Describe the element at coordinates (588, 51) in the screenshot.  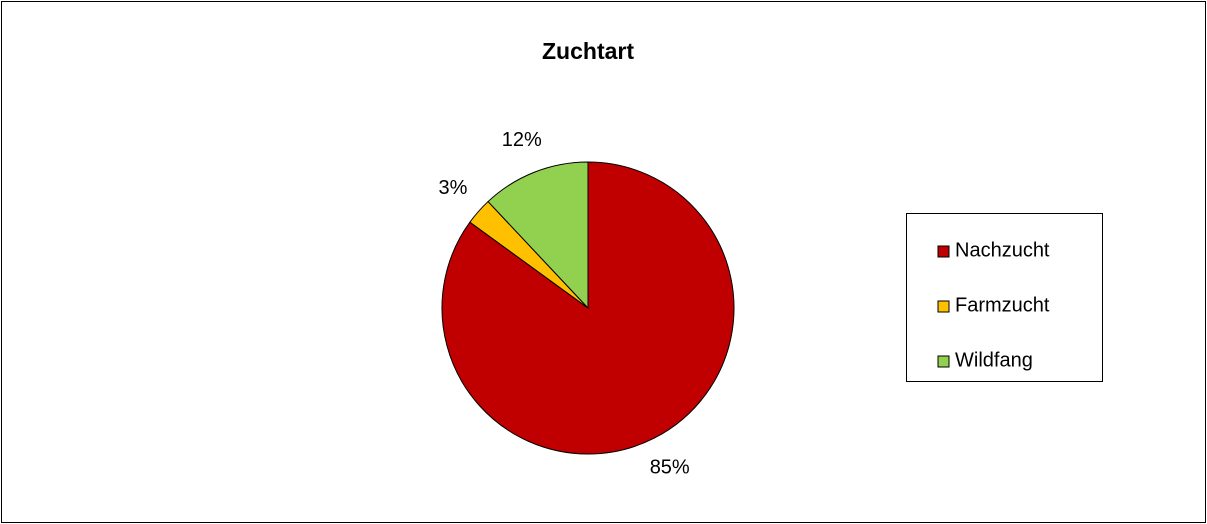
I see `chart-title: Zuchtart` at that location.